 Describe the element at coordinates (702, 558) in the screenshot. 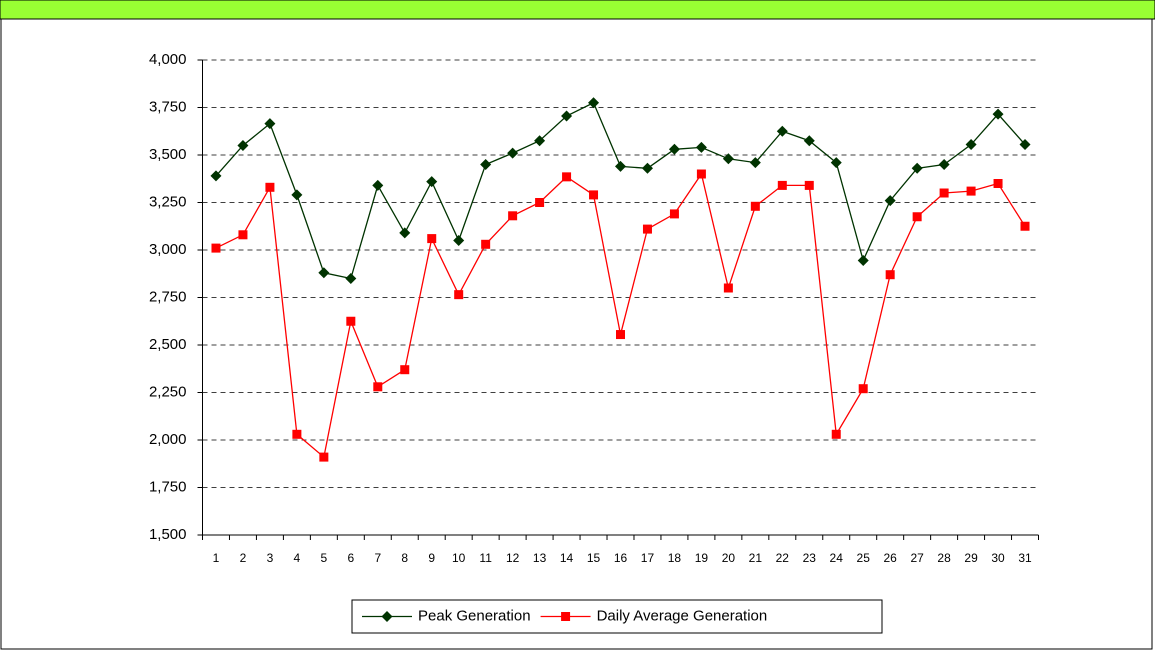

I see `x-tick-label: 19` at that location.